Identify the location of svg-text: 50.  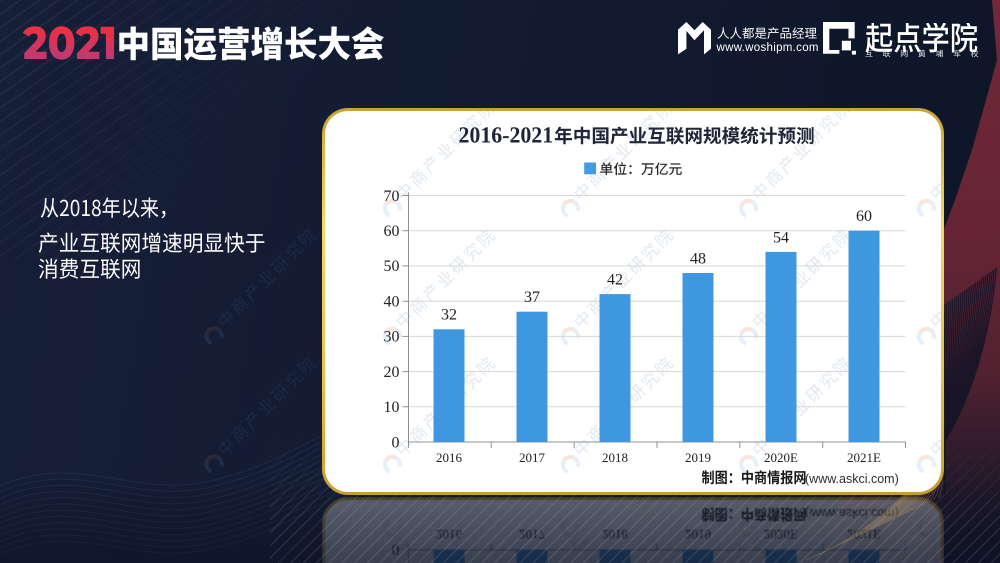
(391, 266).